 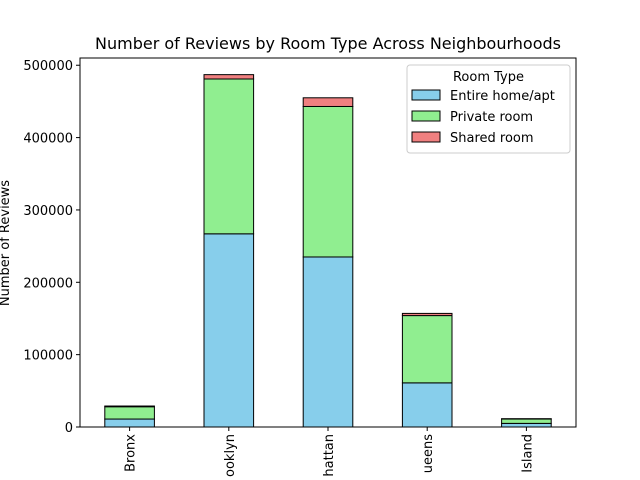 I want to click on legend-label: Shared room, so click(x=492, y=138).